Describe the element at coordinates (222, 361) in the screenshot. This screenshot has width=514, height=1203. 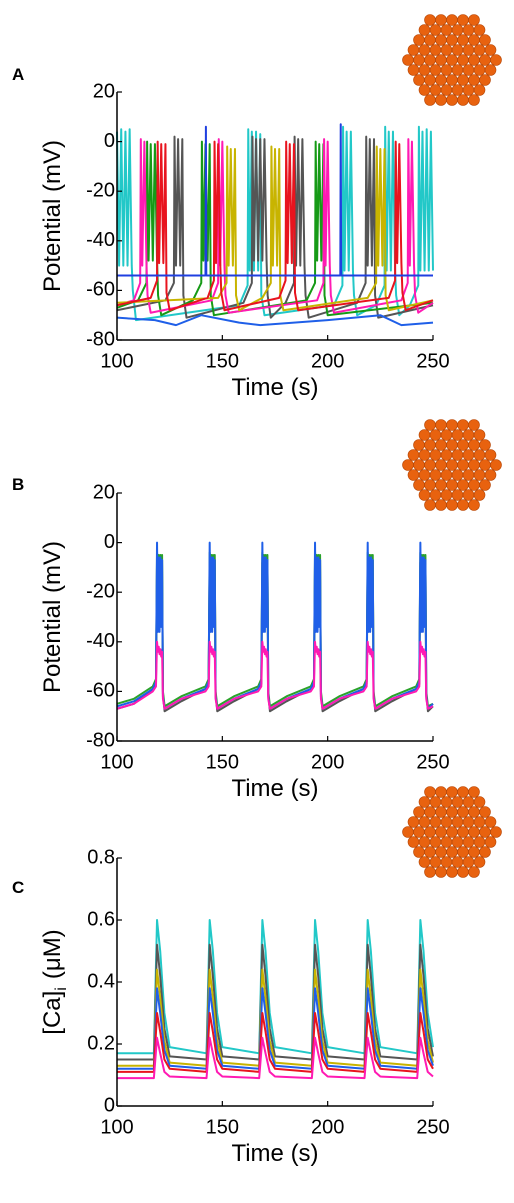
I see `x-tick-label: 150` at that location.